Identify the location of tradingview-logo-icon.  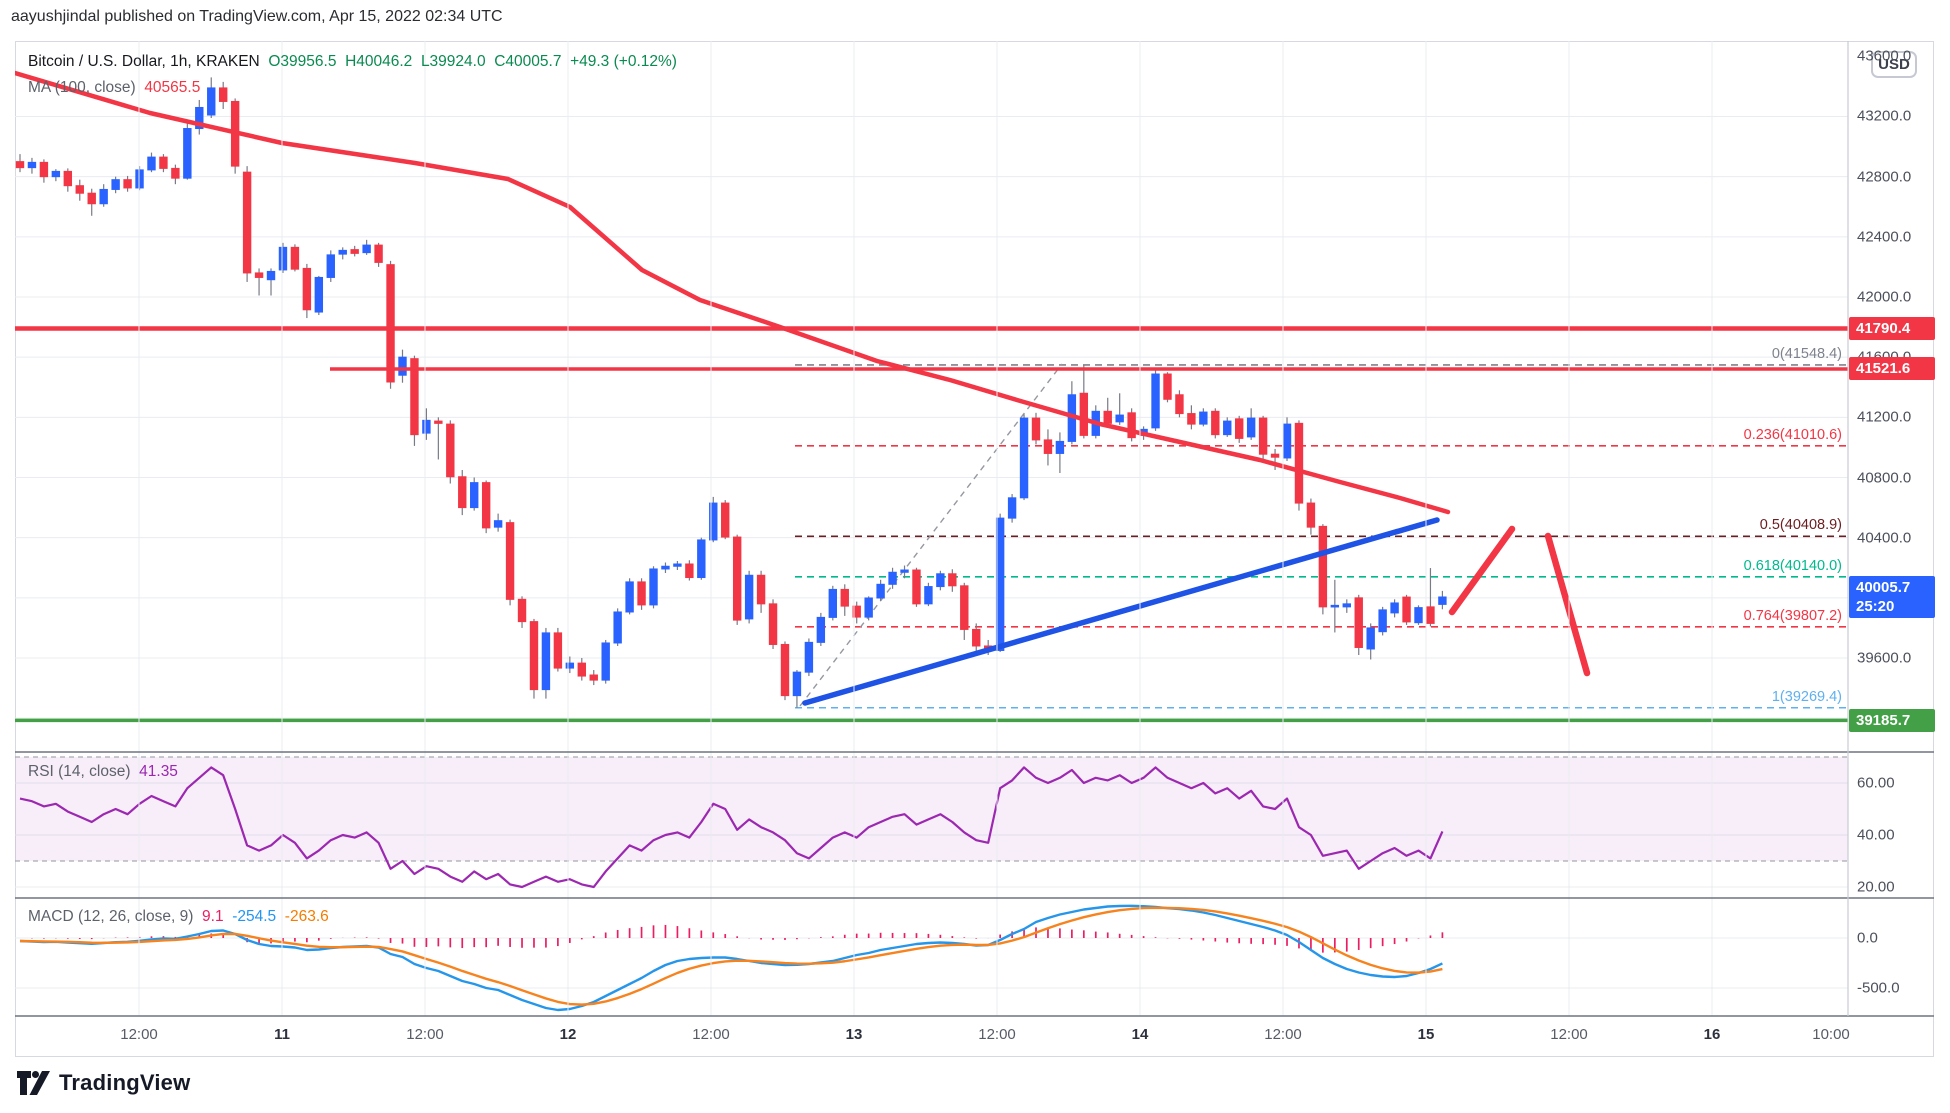
(33, 1083).